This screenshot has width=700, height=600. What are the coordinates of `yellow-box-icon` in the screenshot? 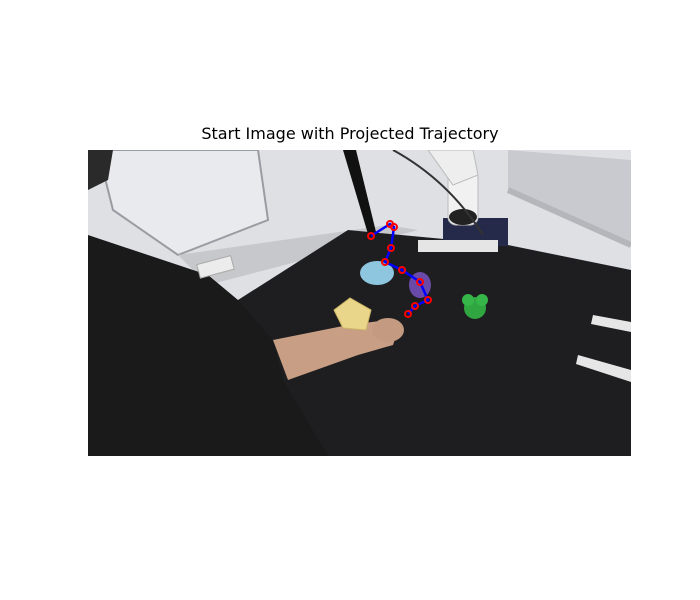 It's located at (352, 314).